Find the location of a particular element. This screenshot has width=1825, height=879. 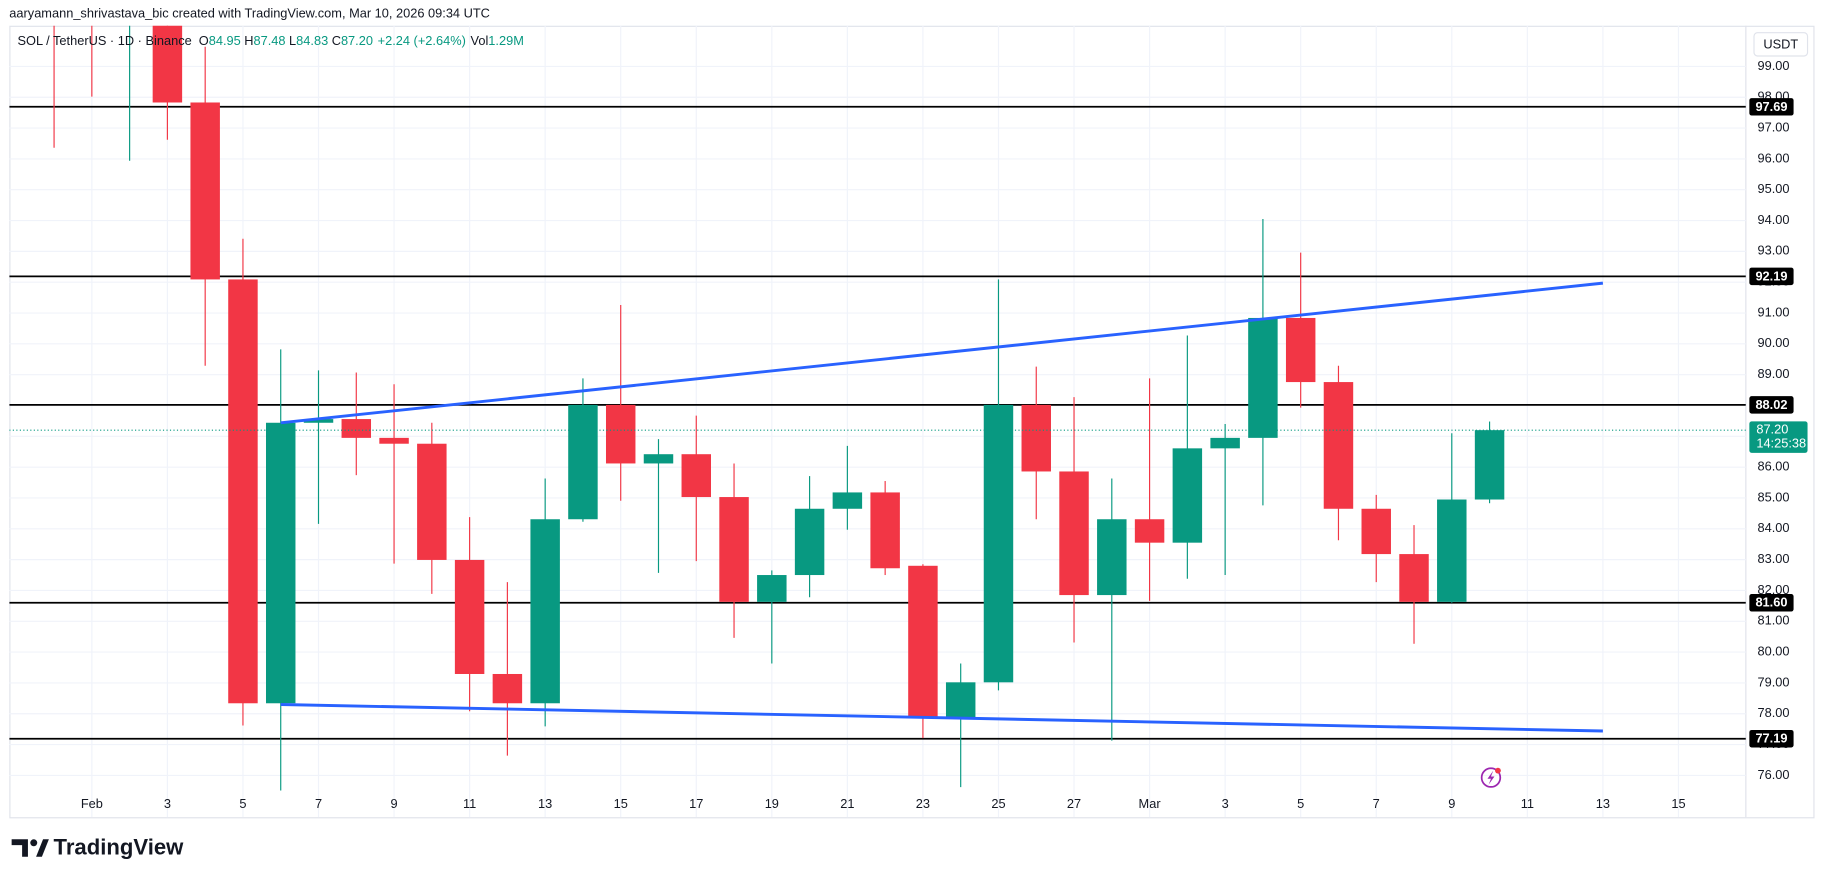

x-tick-label: 21 is located at coordinates (847, 803).